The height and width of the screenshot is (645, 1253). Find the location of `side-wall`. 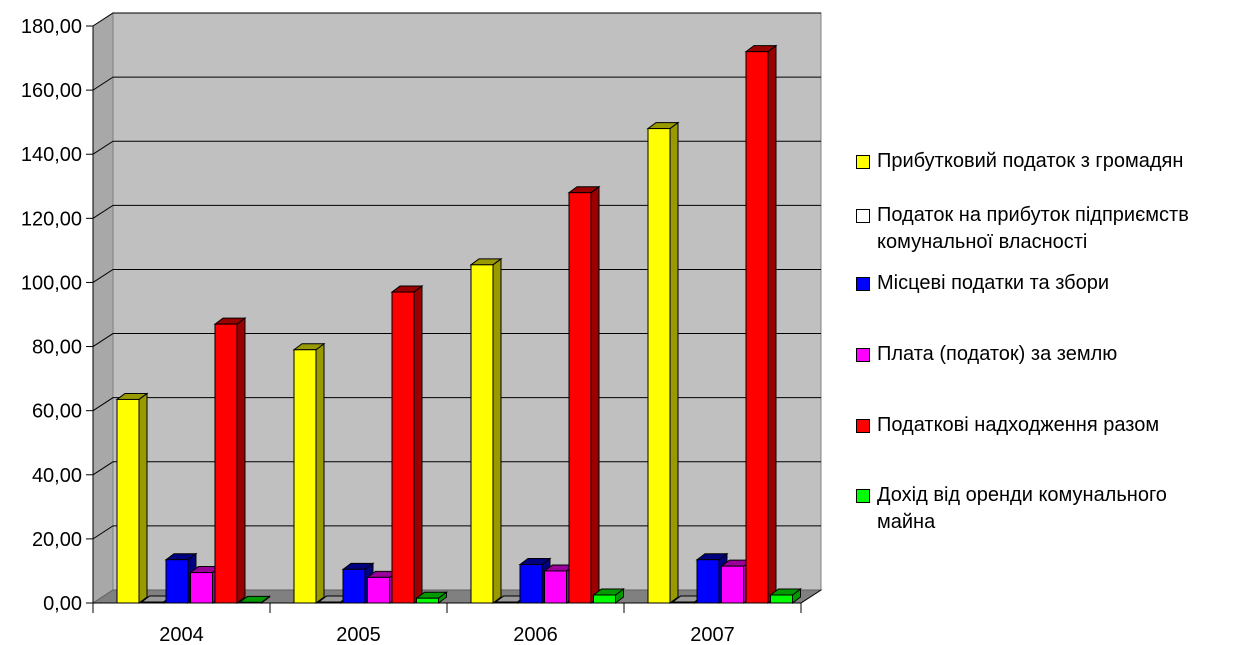

side-wall is located at coordinates (103, 308).